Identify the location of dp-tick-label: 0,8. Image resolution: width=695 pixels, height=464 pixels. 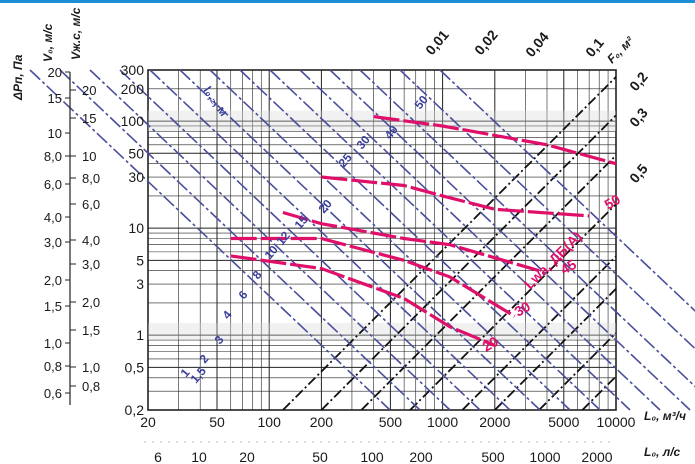
(53, 366).